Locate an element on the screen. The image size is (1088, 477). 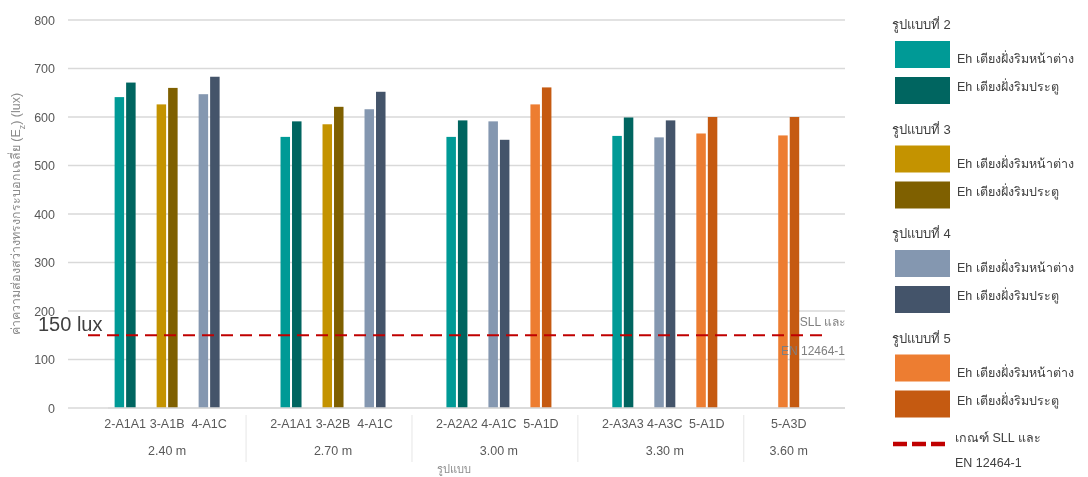
x-tick-label: 5-A3D is located at coordinates (789, 424).